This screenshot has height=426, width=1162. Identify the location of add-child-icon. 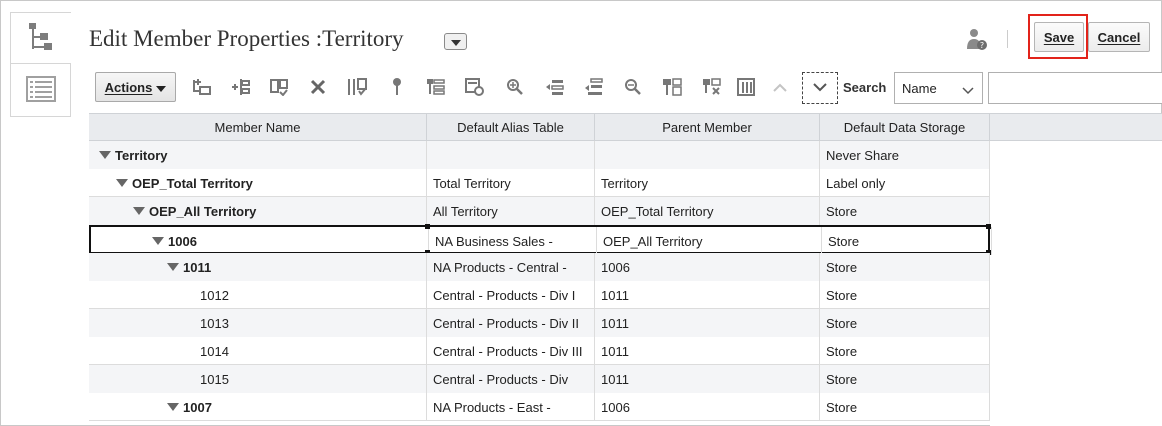
(202, 87).